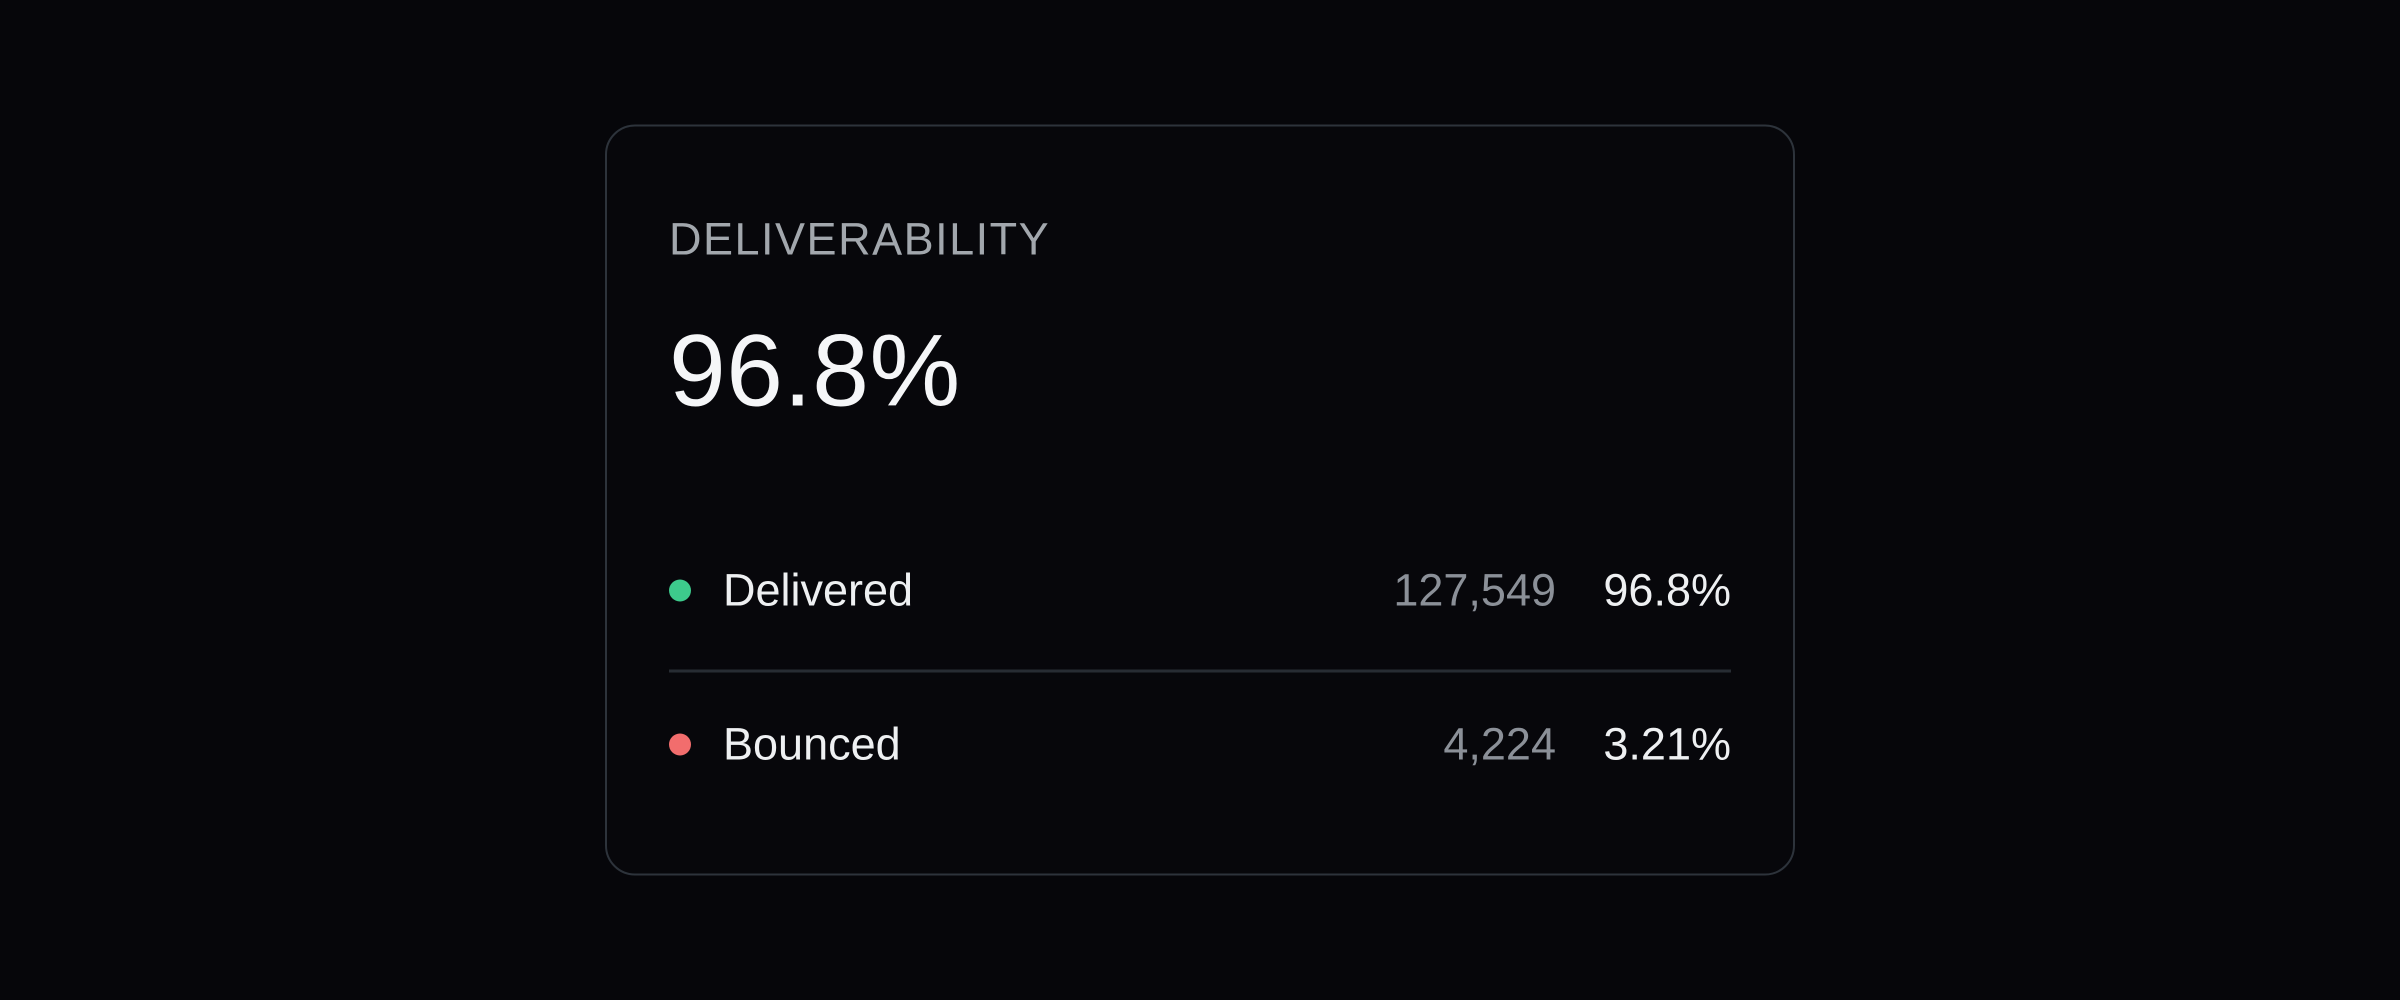 The width and height of the screenshot is (2400, 1000). I want to click on row-label: Bounced, so click(812, 744).